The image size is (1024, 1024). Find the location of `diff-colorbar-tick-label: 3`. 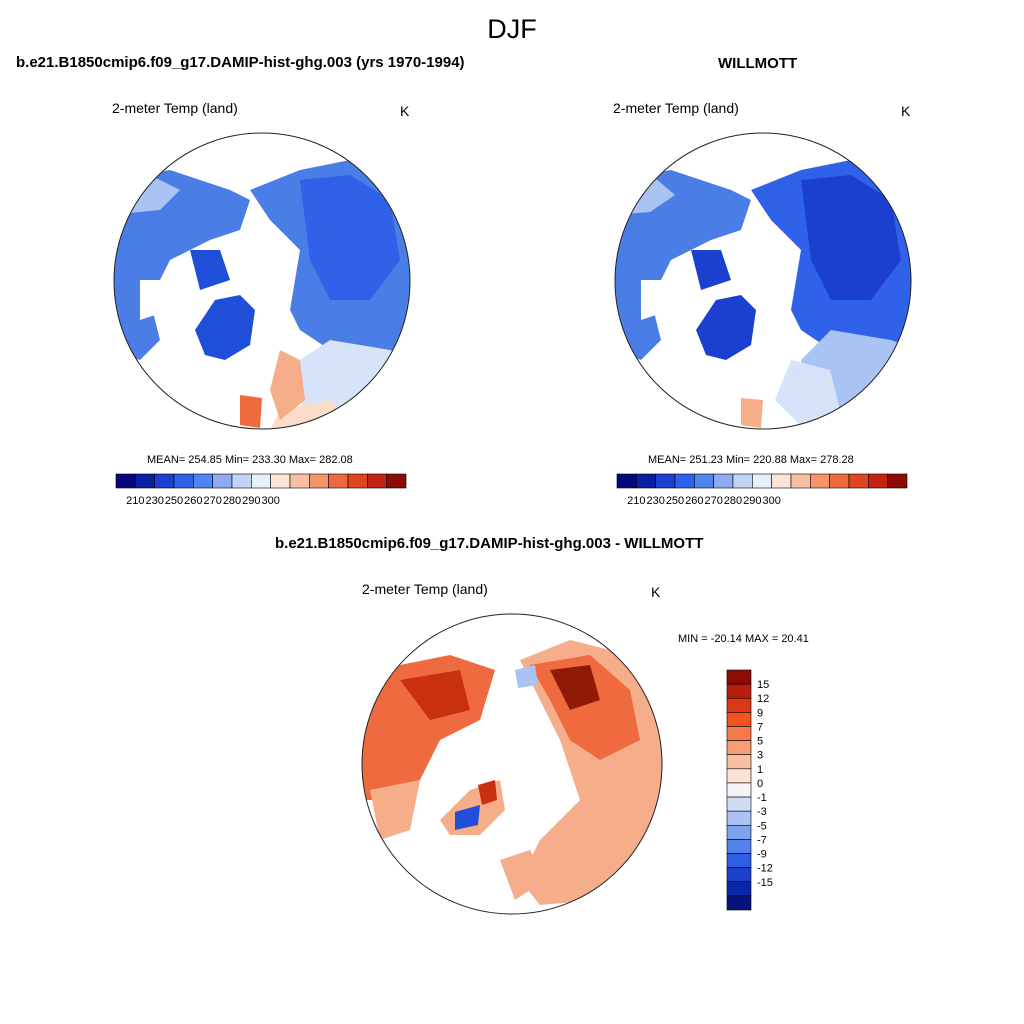

diff-colorbar-tick-label: 3 is located at coordinates (760, 756).